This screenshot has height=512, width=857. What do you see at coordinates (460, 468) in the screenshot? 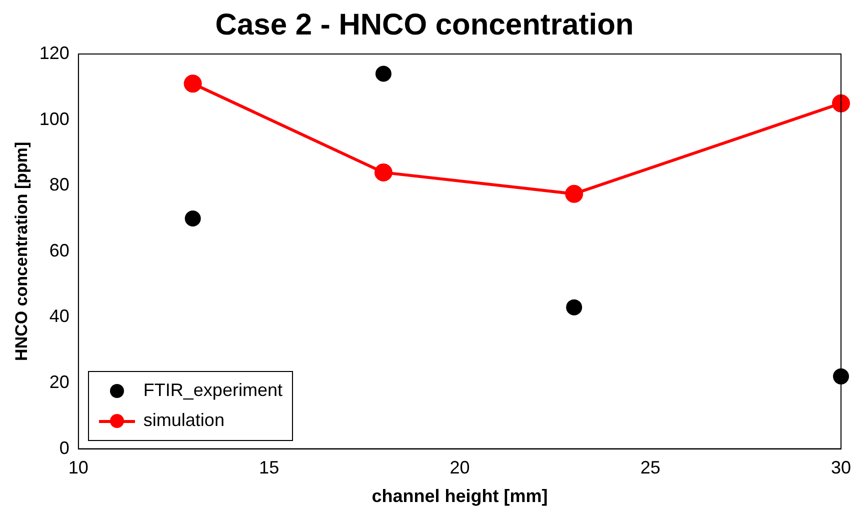
I see `x-tick-label: 20` at bounding box center [460, 468].